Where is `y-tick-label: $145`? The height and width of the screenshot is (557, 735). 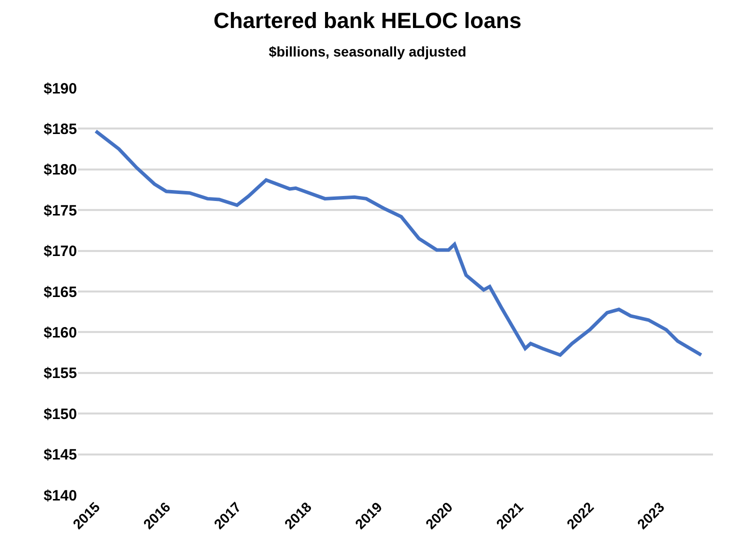
y-tick-label: $145 is located at coordinates (60, 455).